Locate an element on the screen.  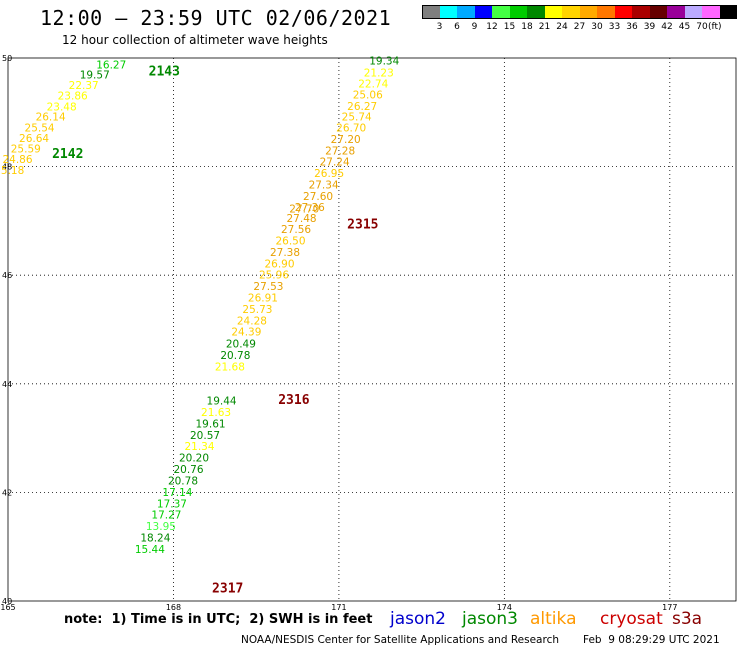
wave-height-value: 20.57 is located at coordinates (205, 436).